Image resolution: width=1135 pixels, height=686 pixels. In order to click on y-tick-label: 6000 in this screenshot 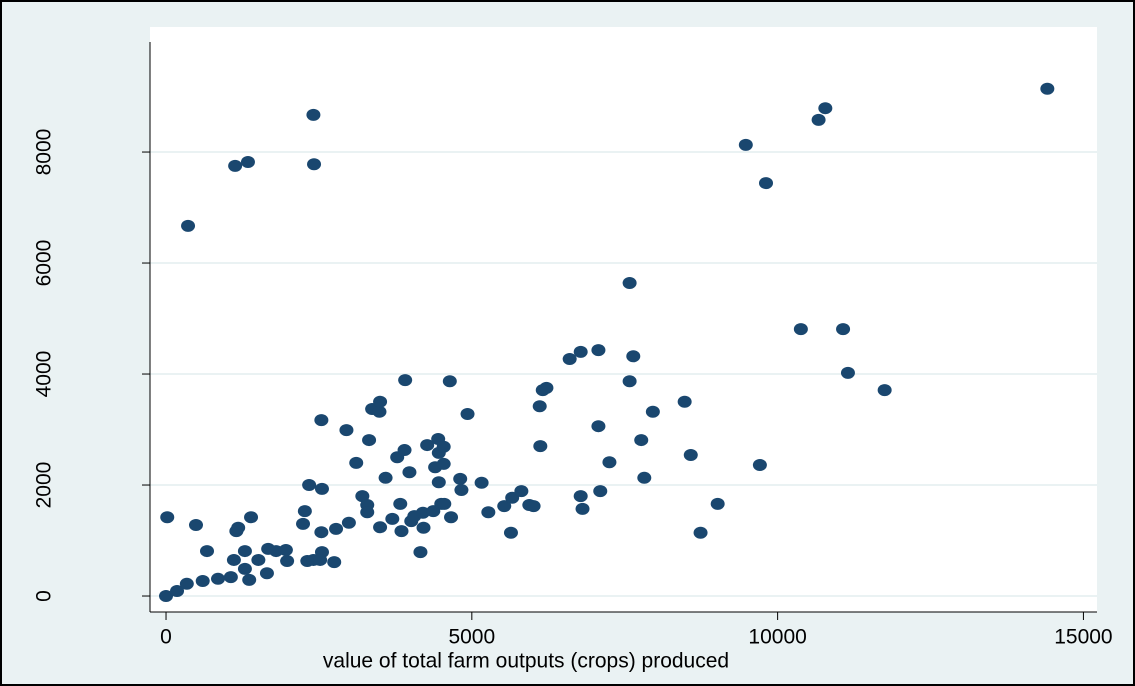, I will do `click(44, 263)`.